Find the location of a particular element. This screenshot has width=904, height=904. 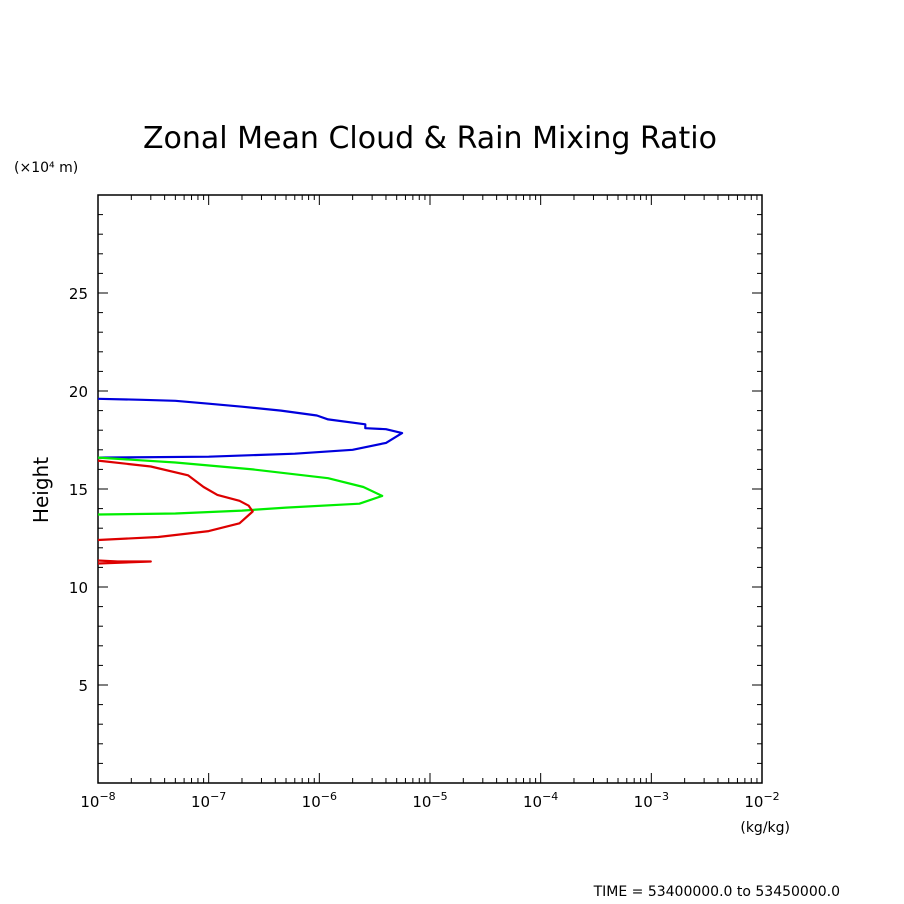

y-axis-label: Height is located at coordinates (41, 490).